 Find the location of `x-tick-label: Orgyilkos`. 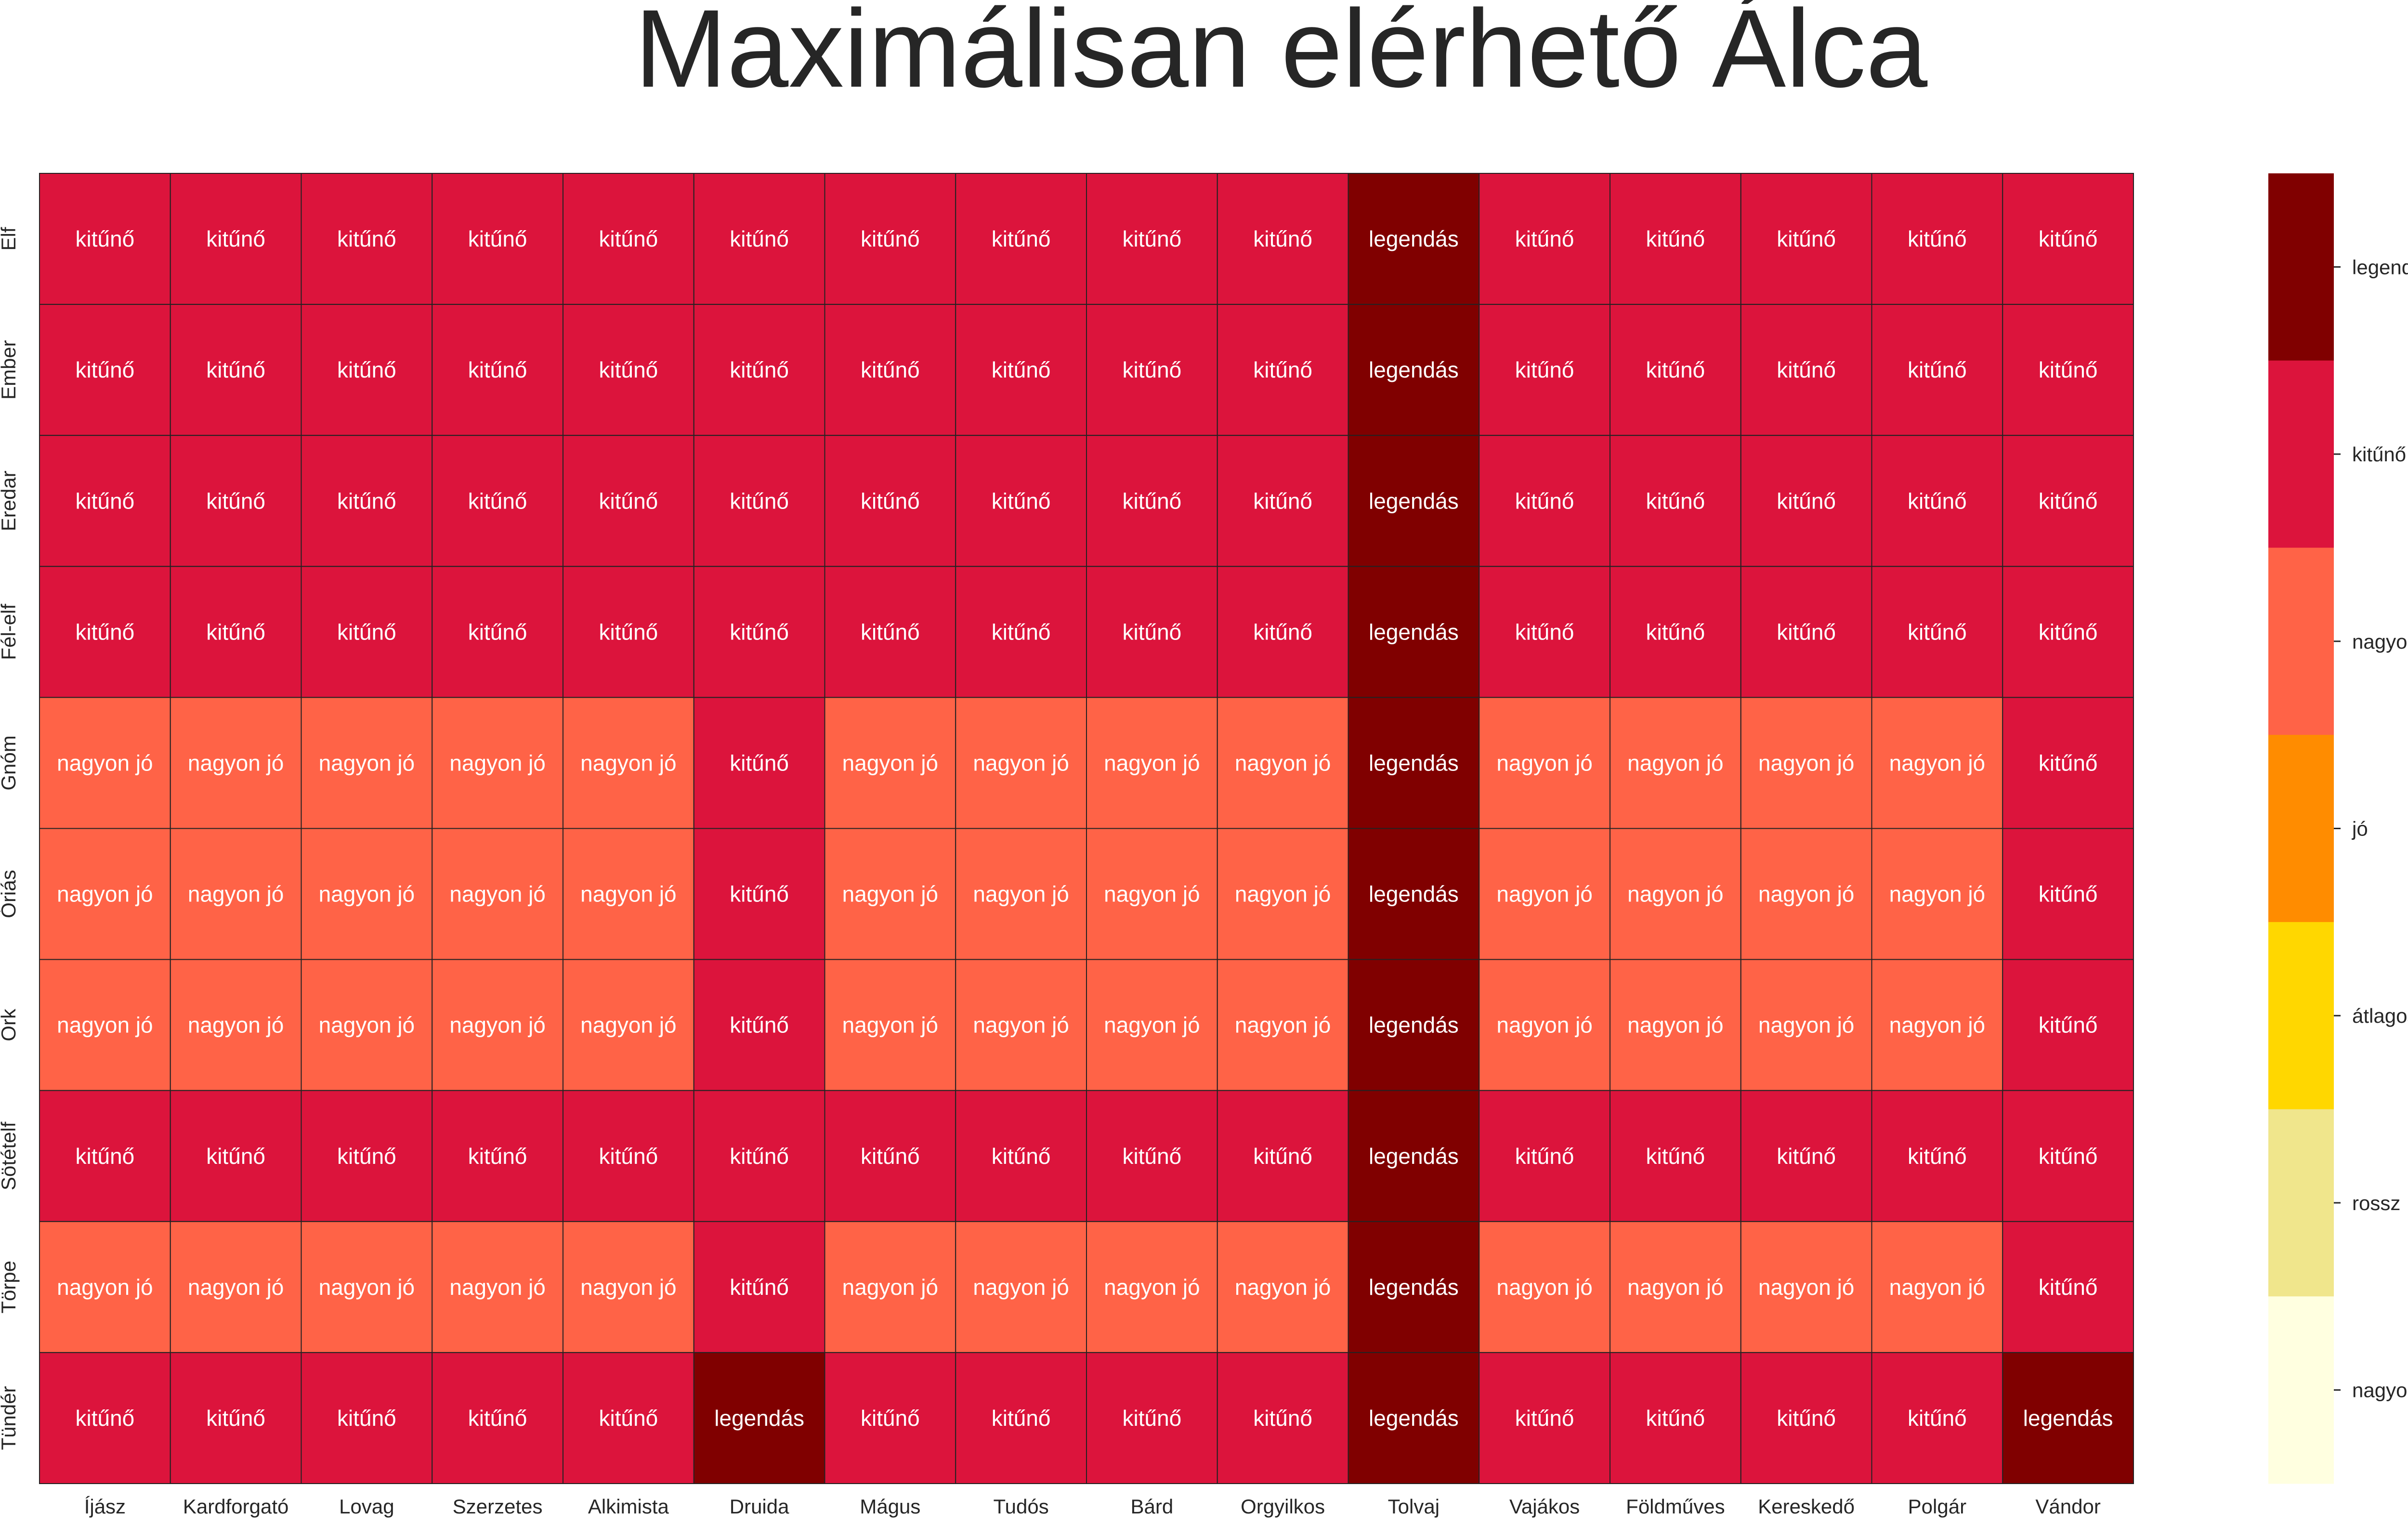

x-tick-label: Orgyilkos is located at coordinates (1283, 1506).